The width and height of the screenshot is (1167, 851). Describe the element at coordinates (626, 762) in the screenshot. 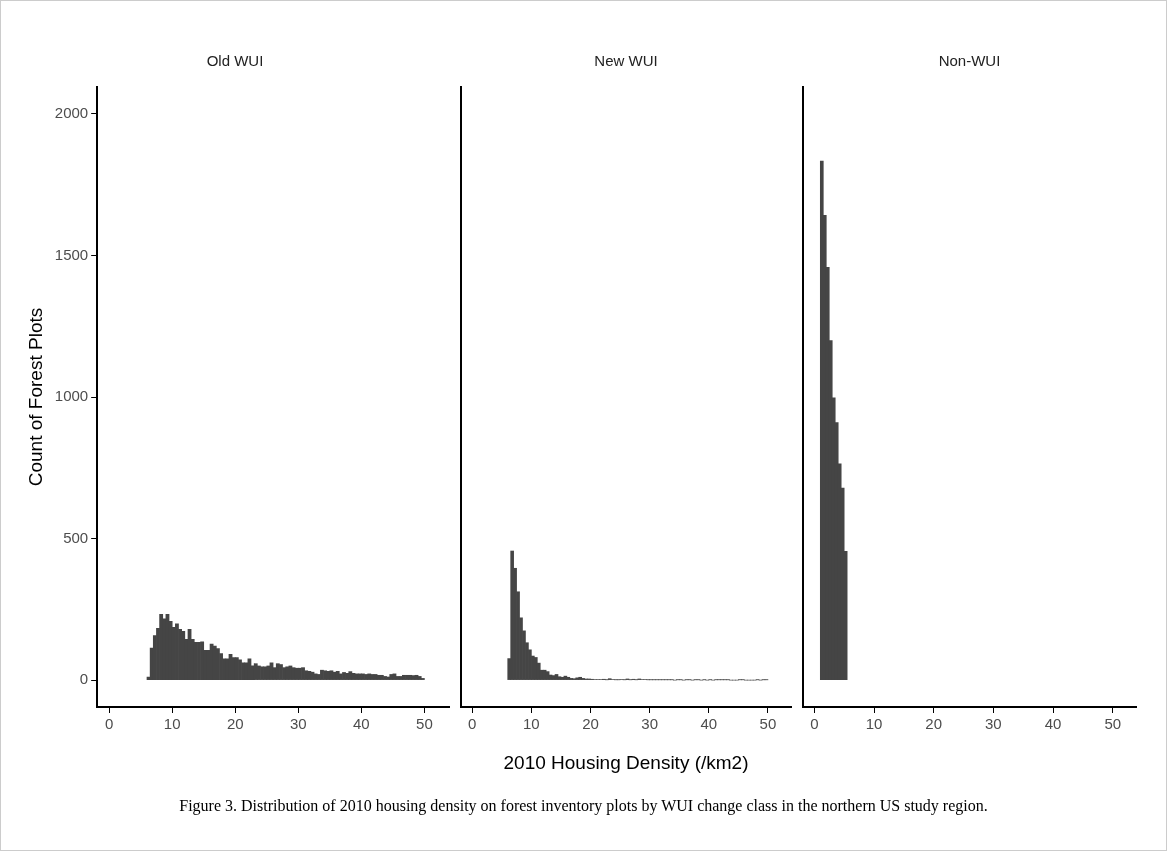

I see `x-axis-title: 2010 Housing Density (/km2)` at that location.